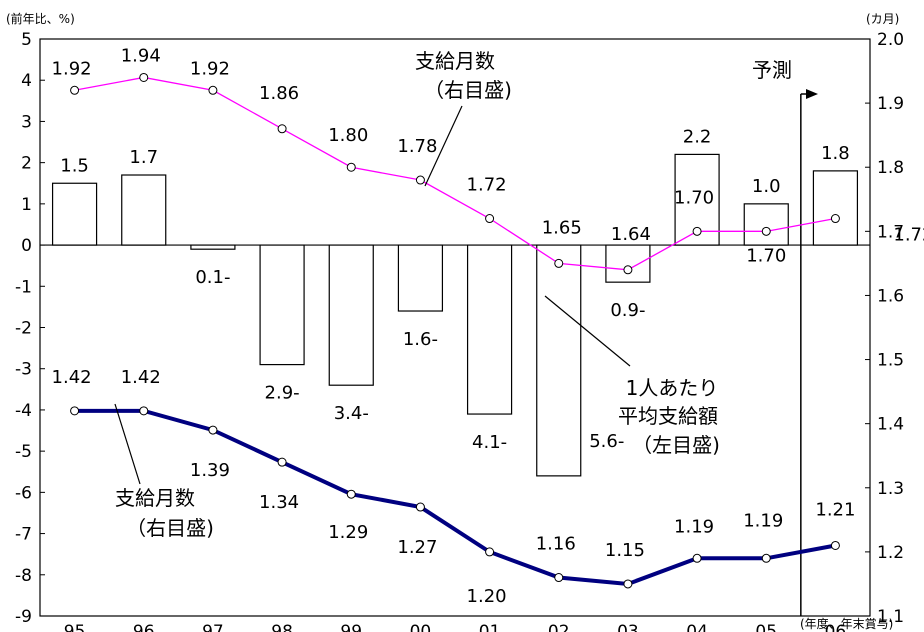  Describe the element at coordinates (556, 544) in the screenshot. I see `lower-line-label: 1.16` at that location.